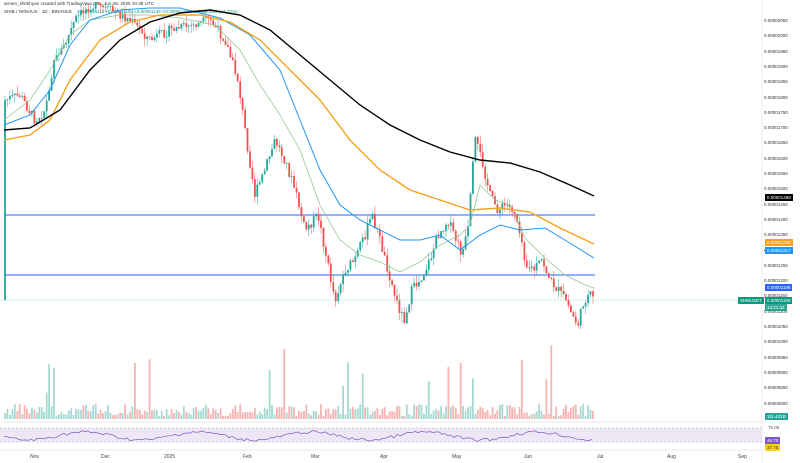  What do you see at coordinates (528, 457) in the screenshot?
I see `time-label-jun: Jun` at bounding box center [528, 457].